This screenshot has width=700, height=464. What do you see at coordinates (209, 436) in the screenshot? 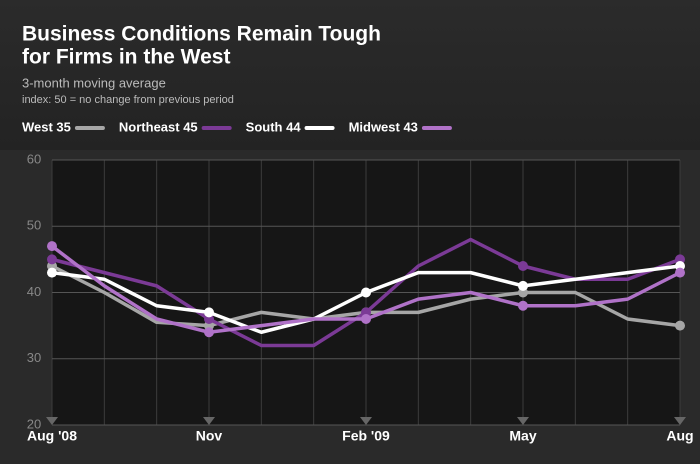
I see `x-tick-label: Nov` at bounding box center [209, 436].